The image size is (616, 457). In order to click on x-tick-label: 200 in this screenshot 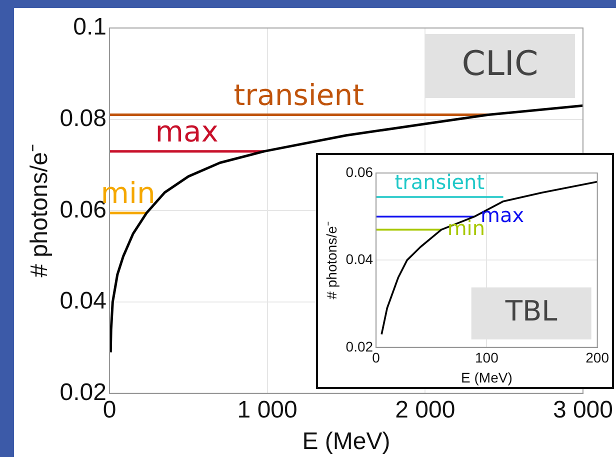, I will do `click(598, 358)`.